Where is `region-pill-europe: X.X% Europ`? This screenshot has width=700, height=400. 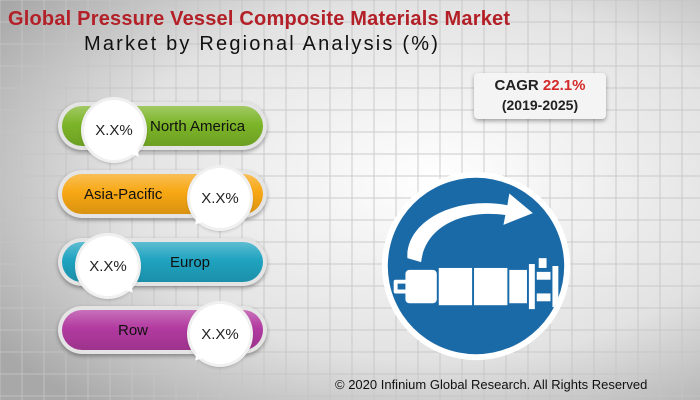 region-pill-europe: X.X% Europ is located at coordinates (162, 266).